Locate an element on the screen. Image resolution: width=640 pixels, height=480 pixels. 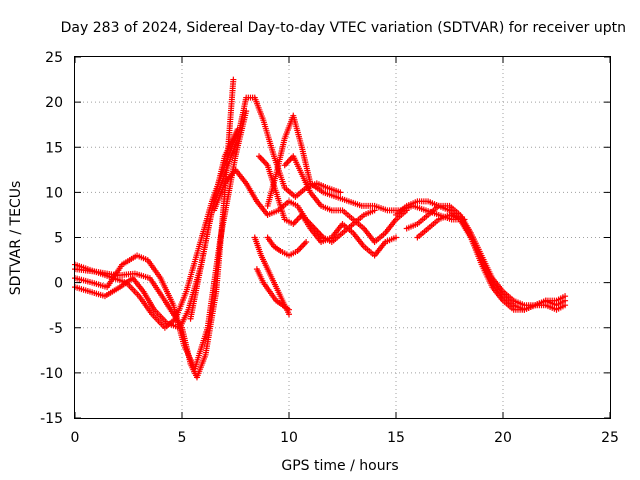
x-tick-label: 5 is located at coordinates (182, 438).